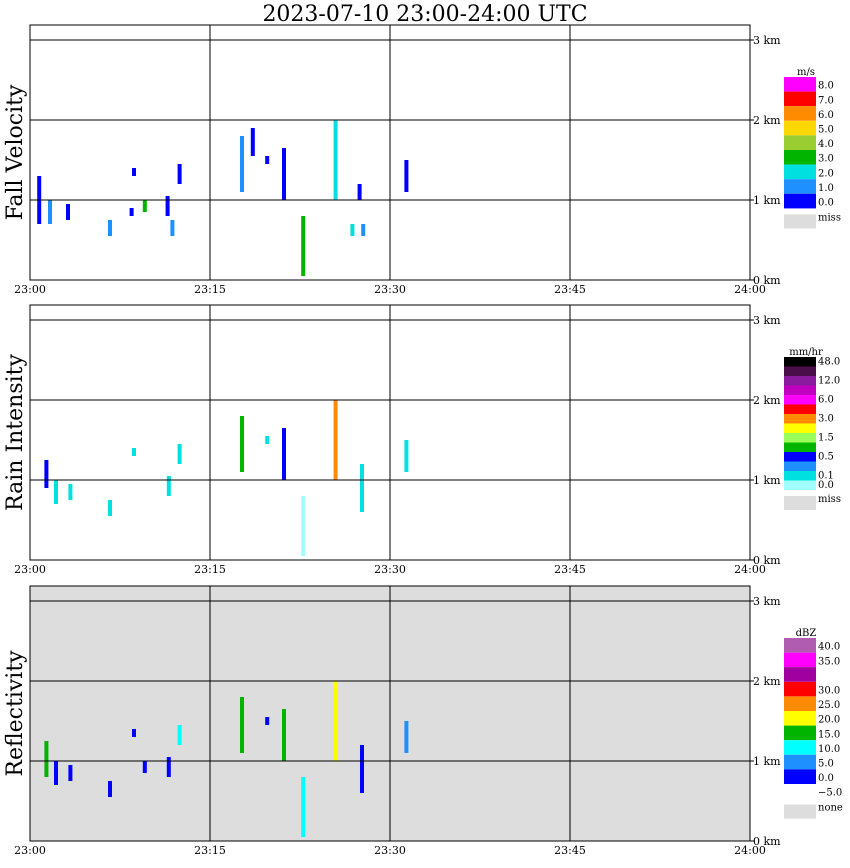 The width and height of the screenshot is (850, 868). What do you see at coordinates (829, 734) in the screenshot?
I see `legend-label: 15.0` at bounding box center [829, 734].